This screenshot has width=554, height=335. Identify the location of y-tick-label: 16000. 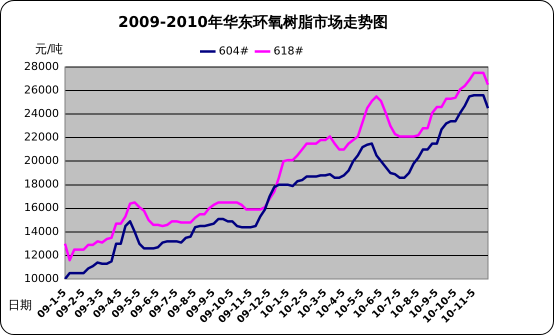
(41, 207).